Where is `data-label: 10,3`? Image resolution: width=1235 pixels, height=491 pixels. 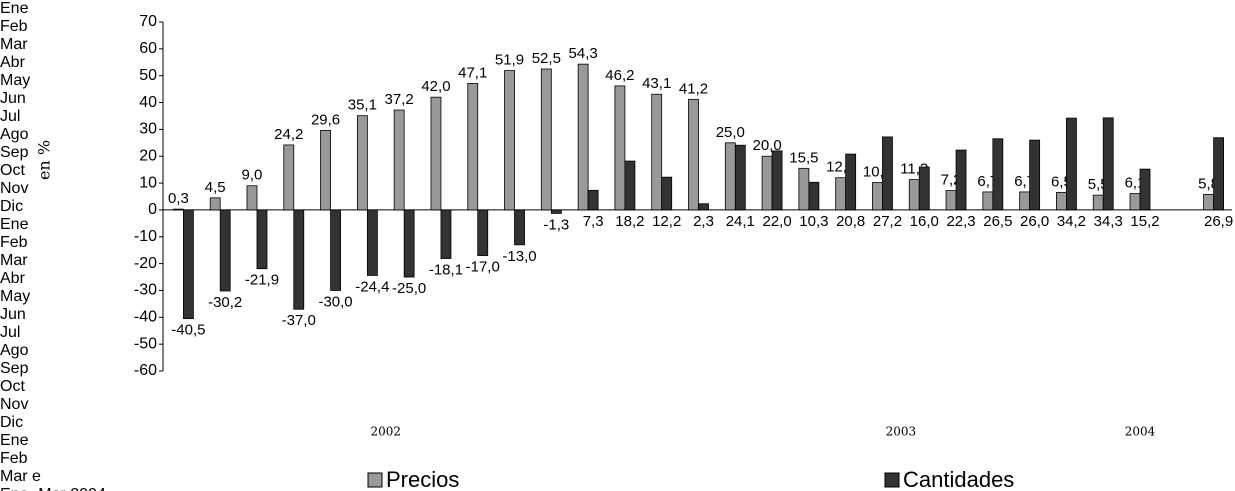 data-label: 10,3 is located at coordinates (813, 221).